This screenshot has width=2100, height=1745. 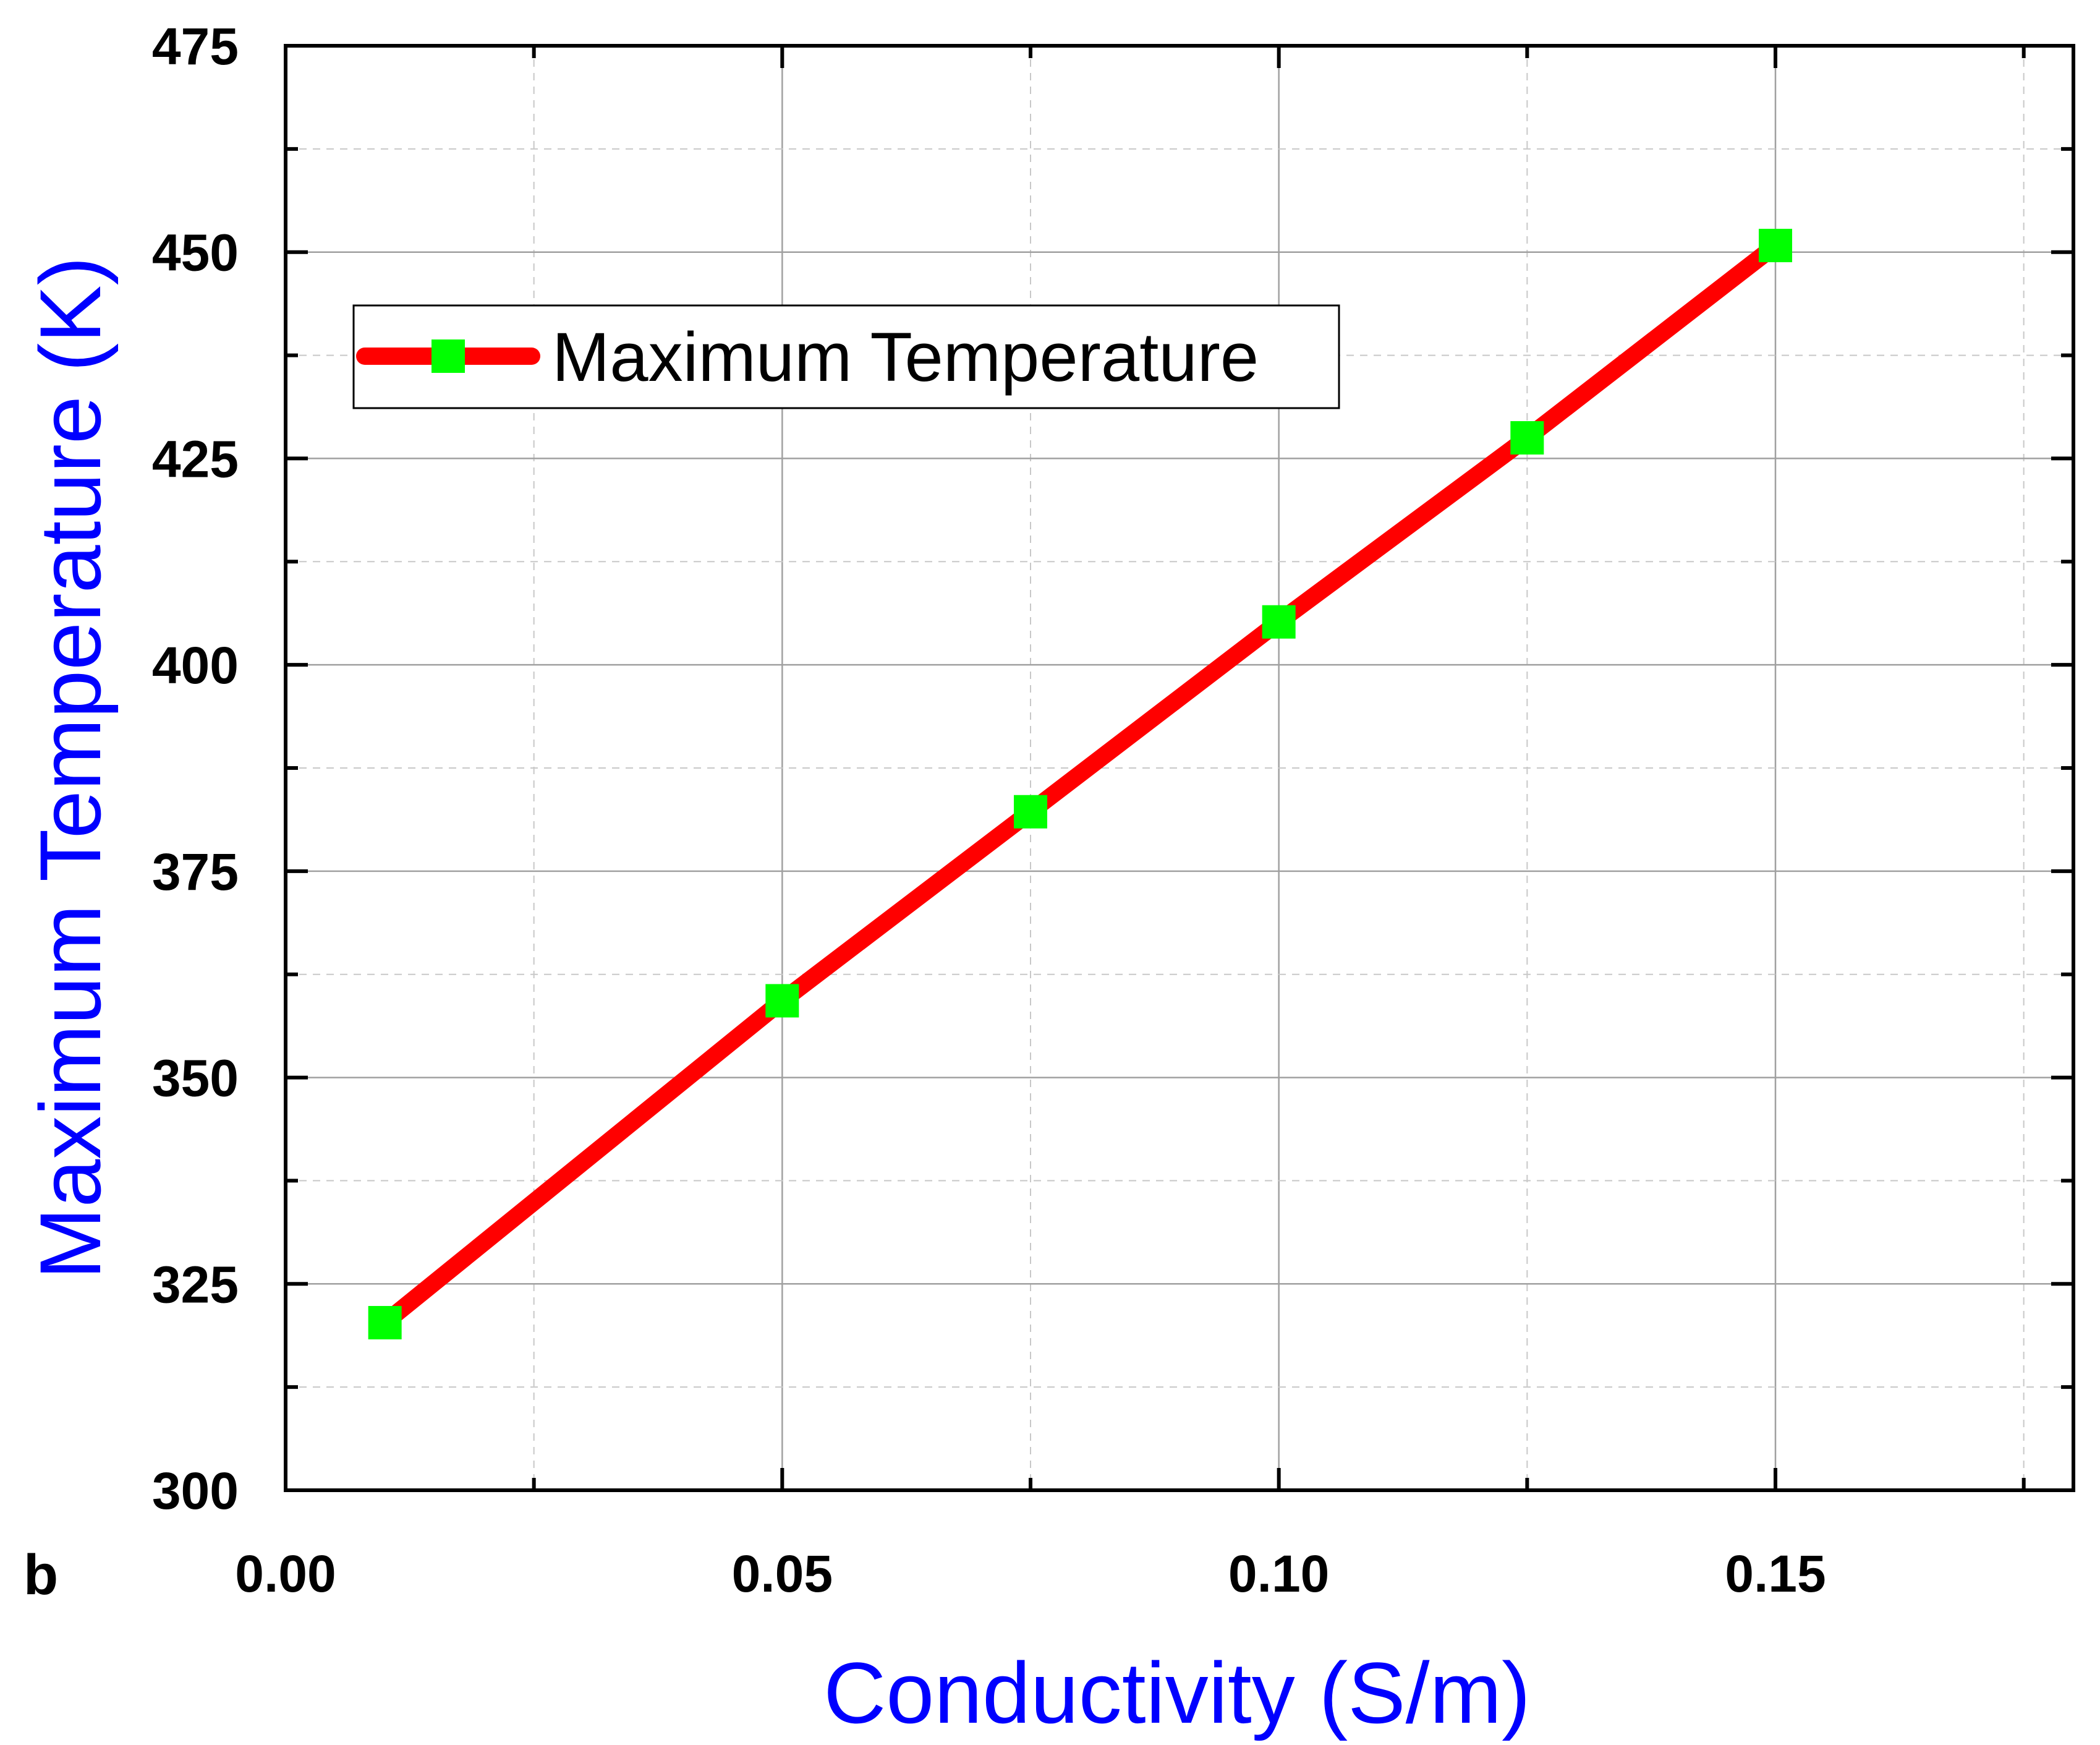 What do you see at coordinates (195, 872) in the screenshot?
I see `y-tick-label: 375` at bounding box center [195, 872].